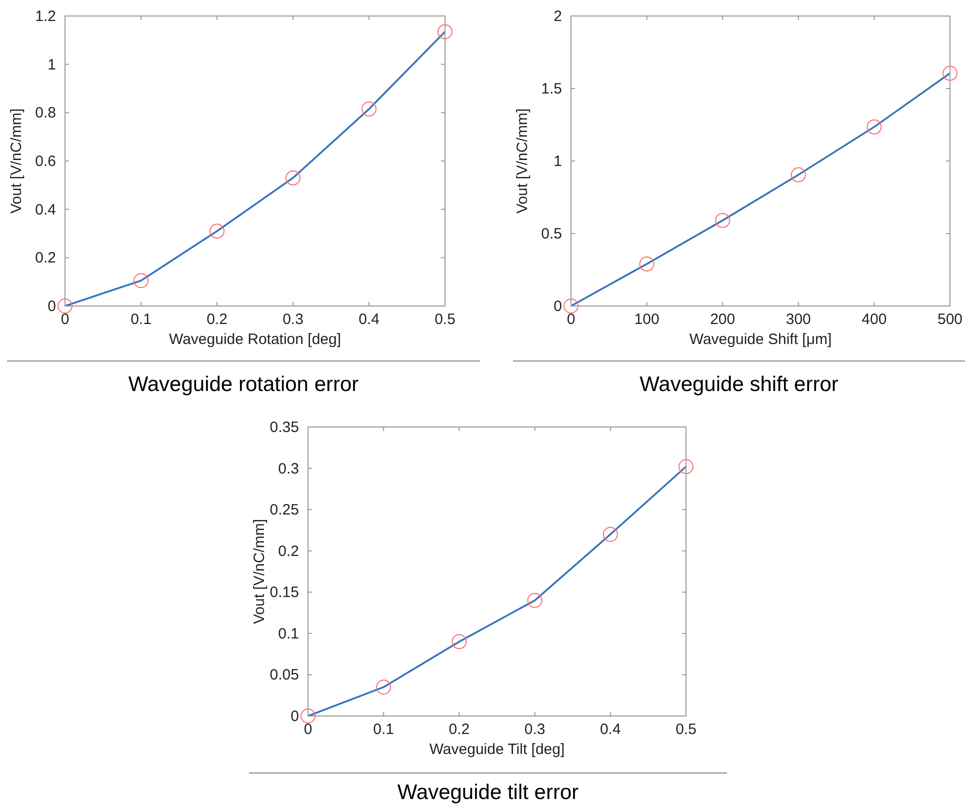 Image resolution: width=969 pixels, height=805 pixels. Describe the element at coordinates (558, 16) in the screenshot. I see `y-tick-label: 2` at that location.